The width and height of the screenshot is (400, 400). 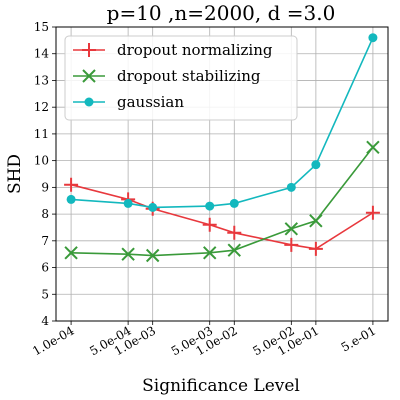 I want to click on y-tick-label: 11, so click(x=41, y=134).